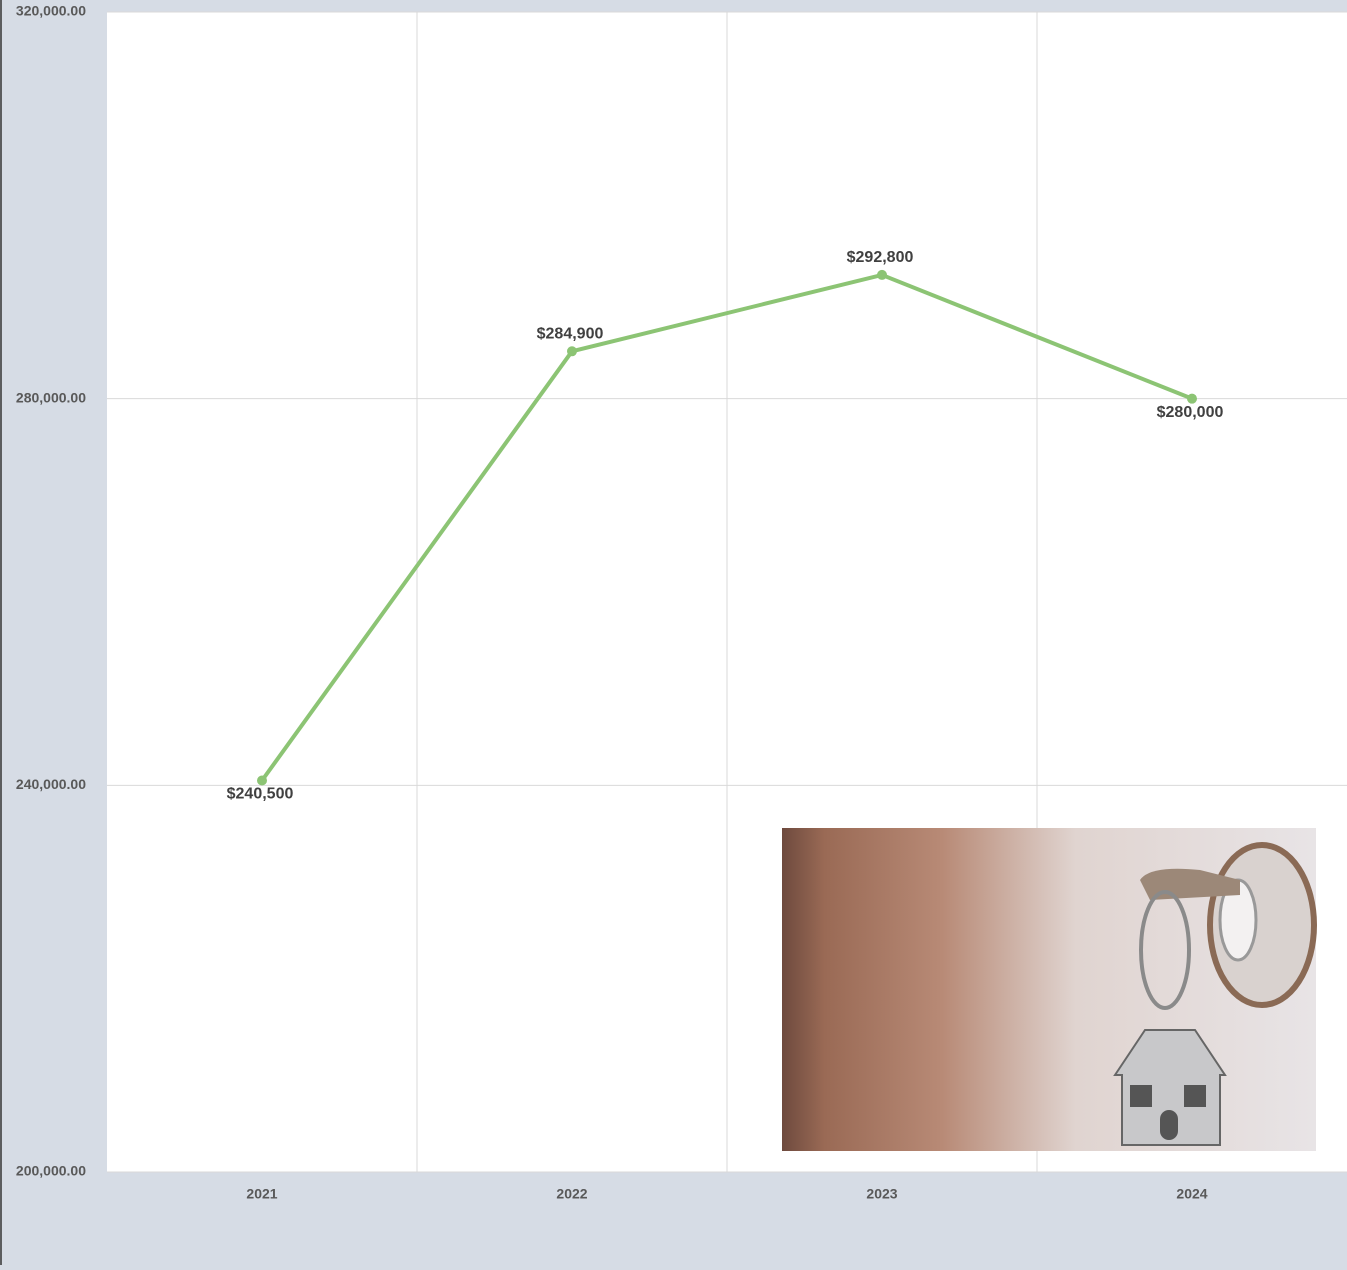  Describe the element at coordinates (570, 334) in the screenshot. I see `data-label: $284,900` at that location.